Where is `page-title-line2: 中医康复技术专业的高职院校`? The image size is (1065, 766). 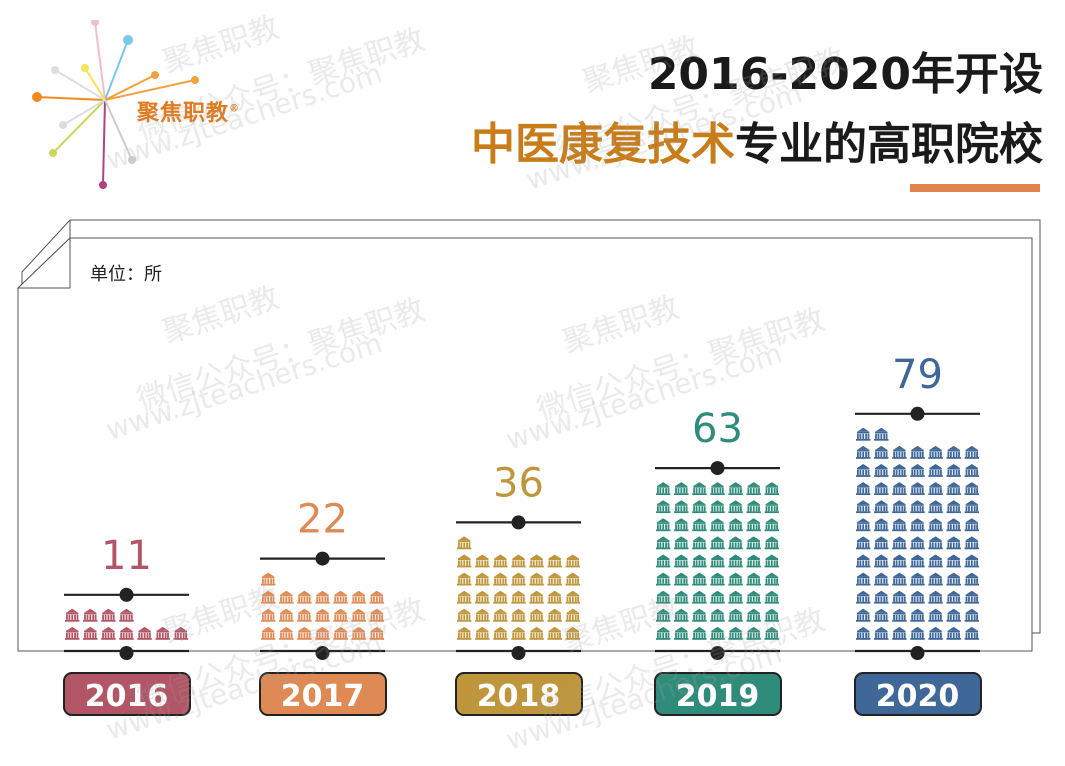 page-title-line2: 中医康复技术专业的高职院校 is located at coordinates (757, 140).